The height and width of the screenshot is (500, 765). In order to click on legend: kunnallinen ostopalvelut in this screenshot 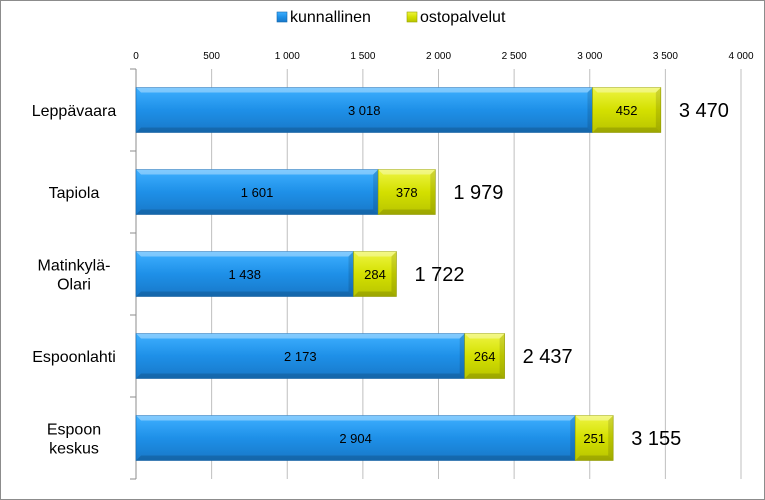, I will do `click(391, 17)`.